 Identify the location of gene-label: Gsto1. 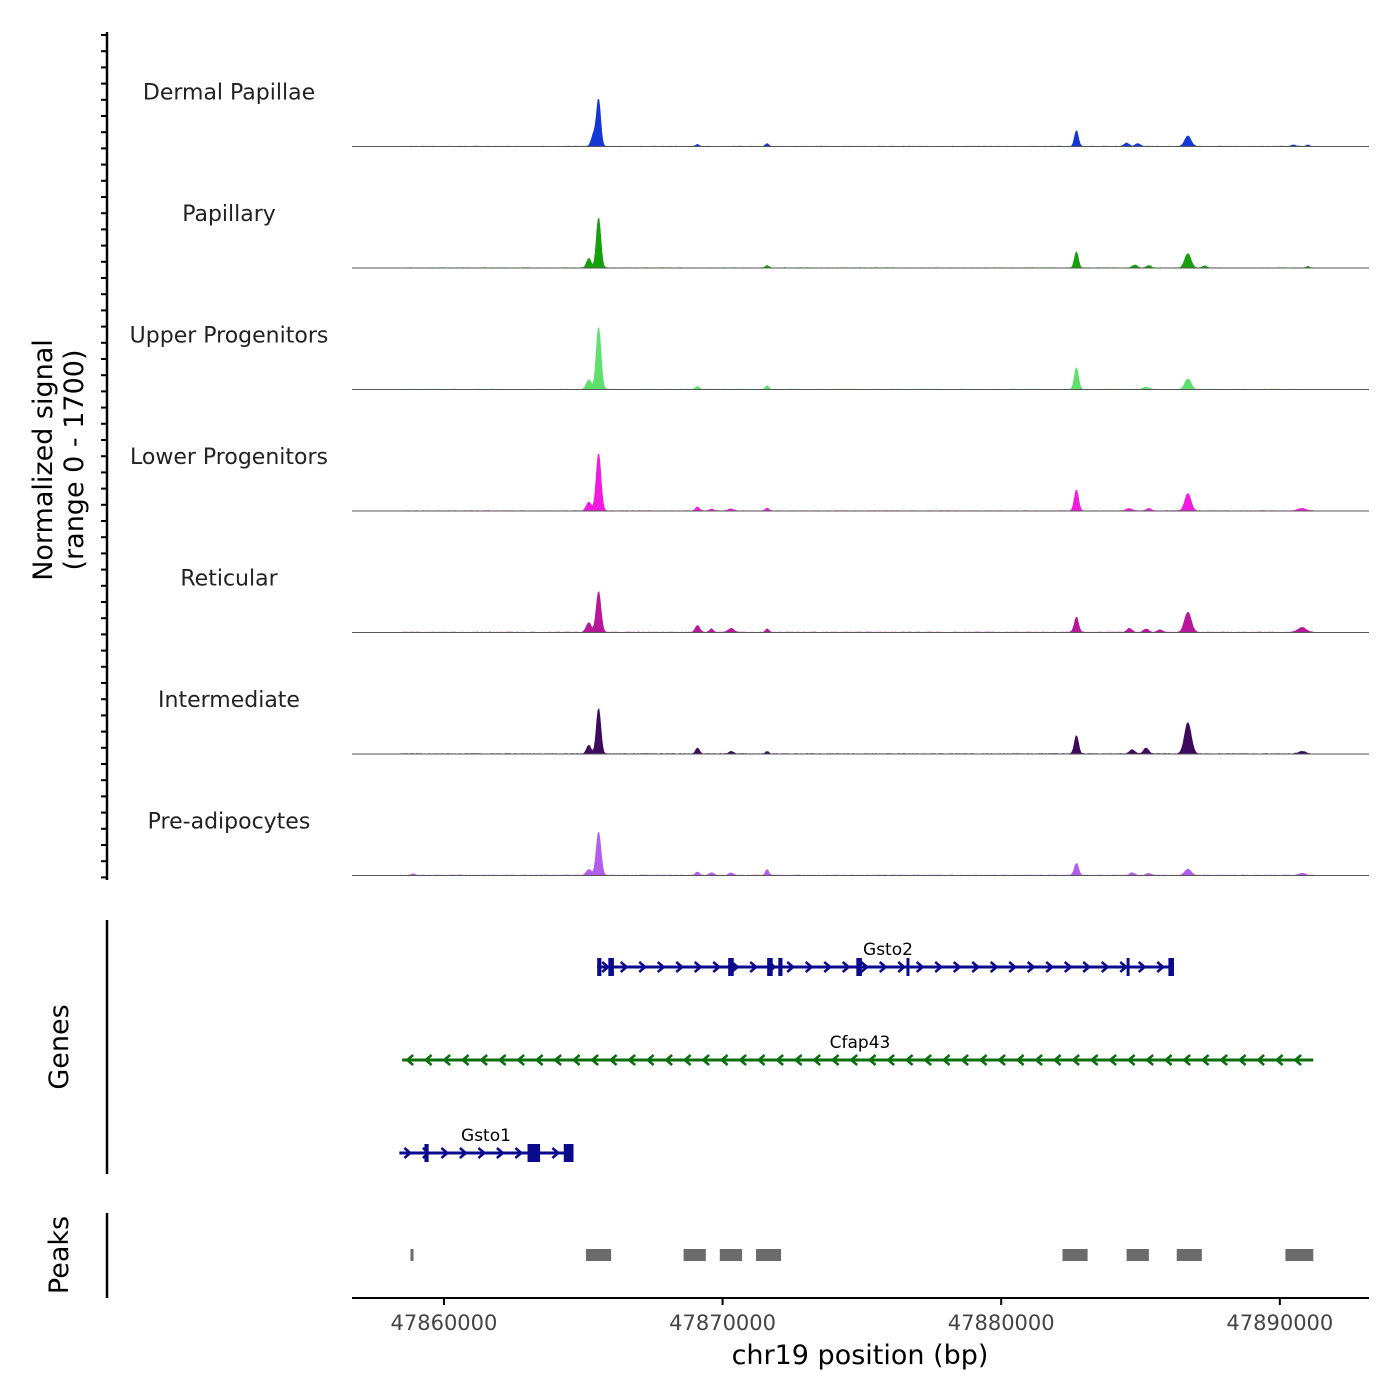
(486, 1136).